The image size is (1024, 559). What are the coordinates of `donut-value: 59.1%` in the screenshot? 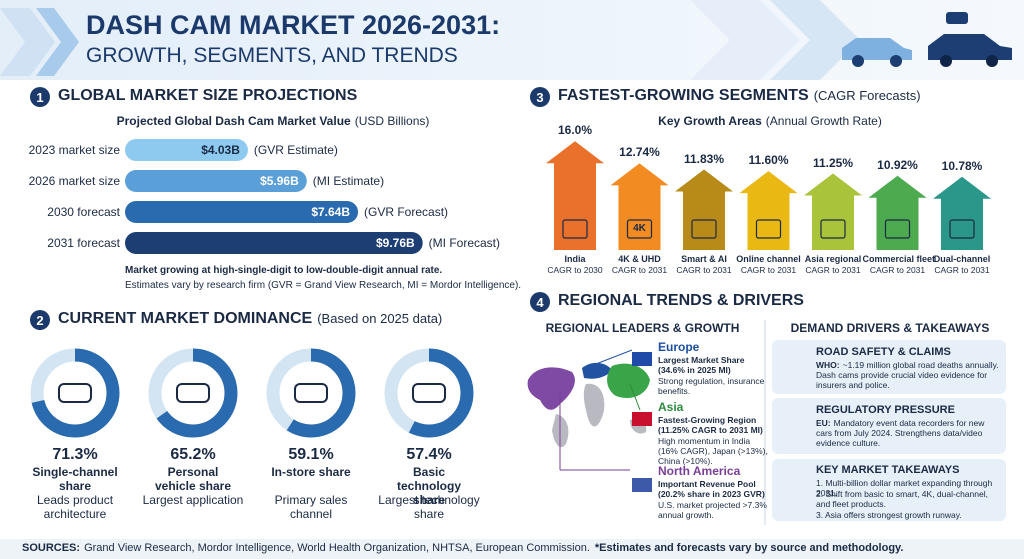 It's located at (311, 454).